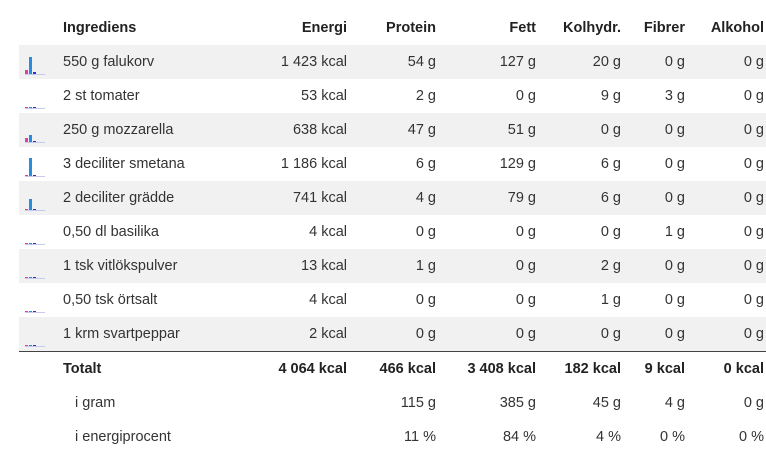  What do you see at coordinates (425, 164) in the screenshot?
I see `cell-protein: 6 g` at bounding box center [425, 164].